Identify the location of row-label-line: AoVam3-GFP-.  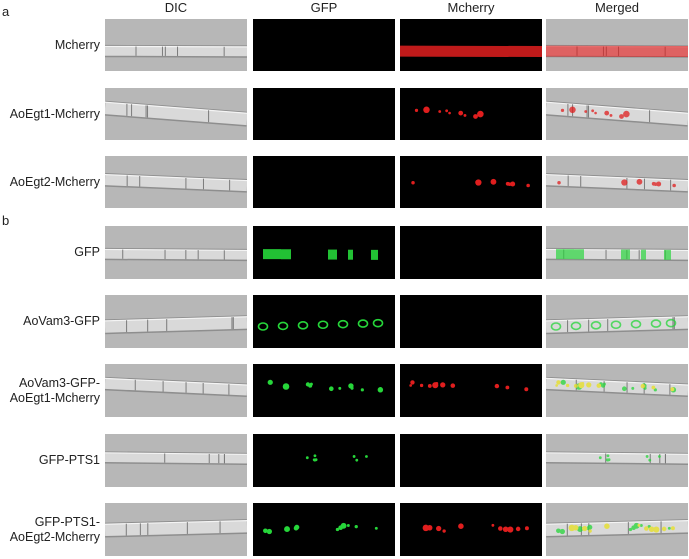
(59, 382).